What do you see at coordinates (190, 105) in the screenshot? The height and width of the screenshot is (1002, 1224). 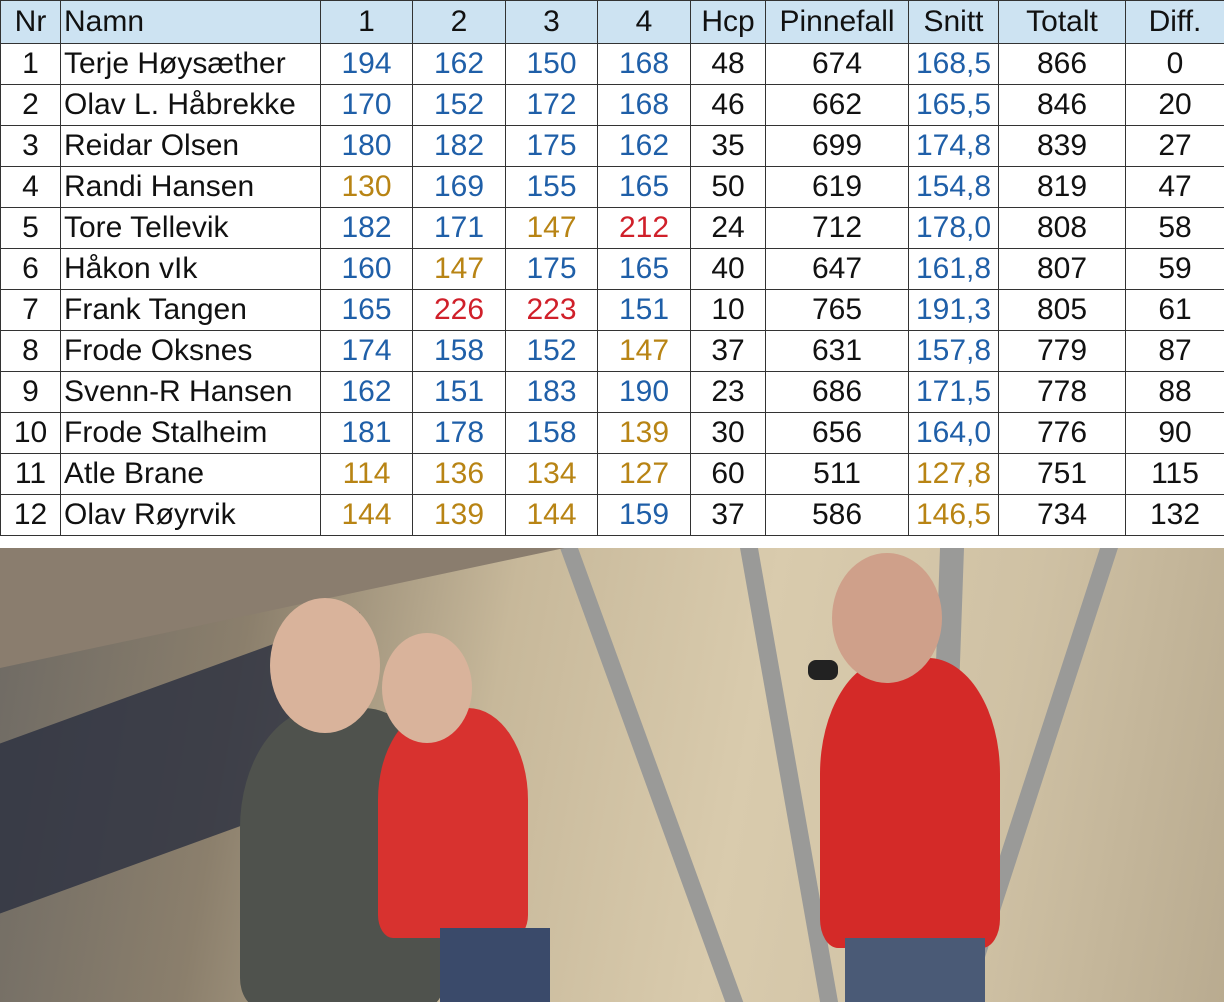 I see `cell-name: Olav L. Håbrekke` at bounding box center [190, 105].